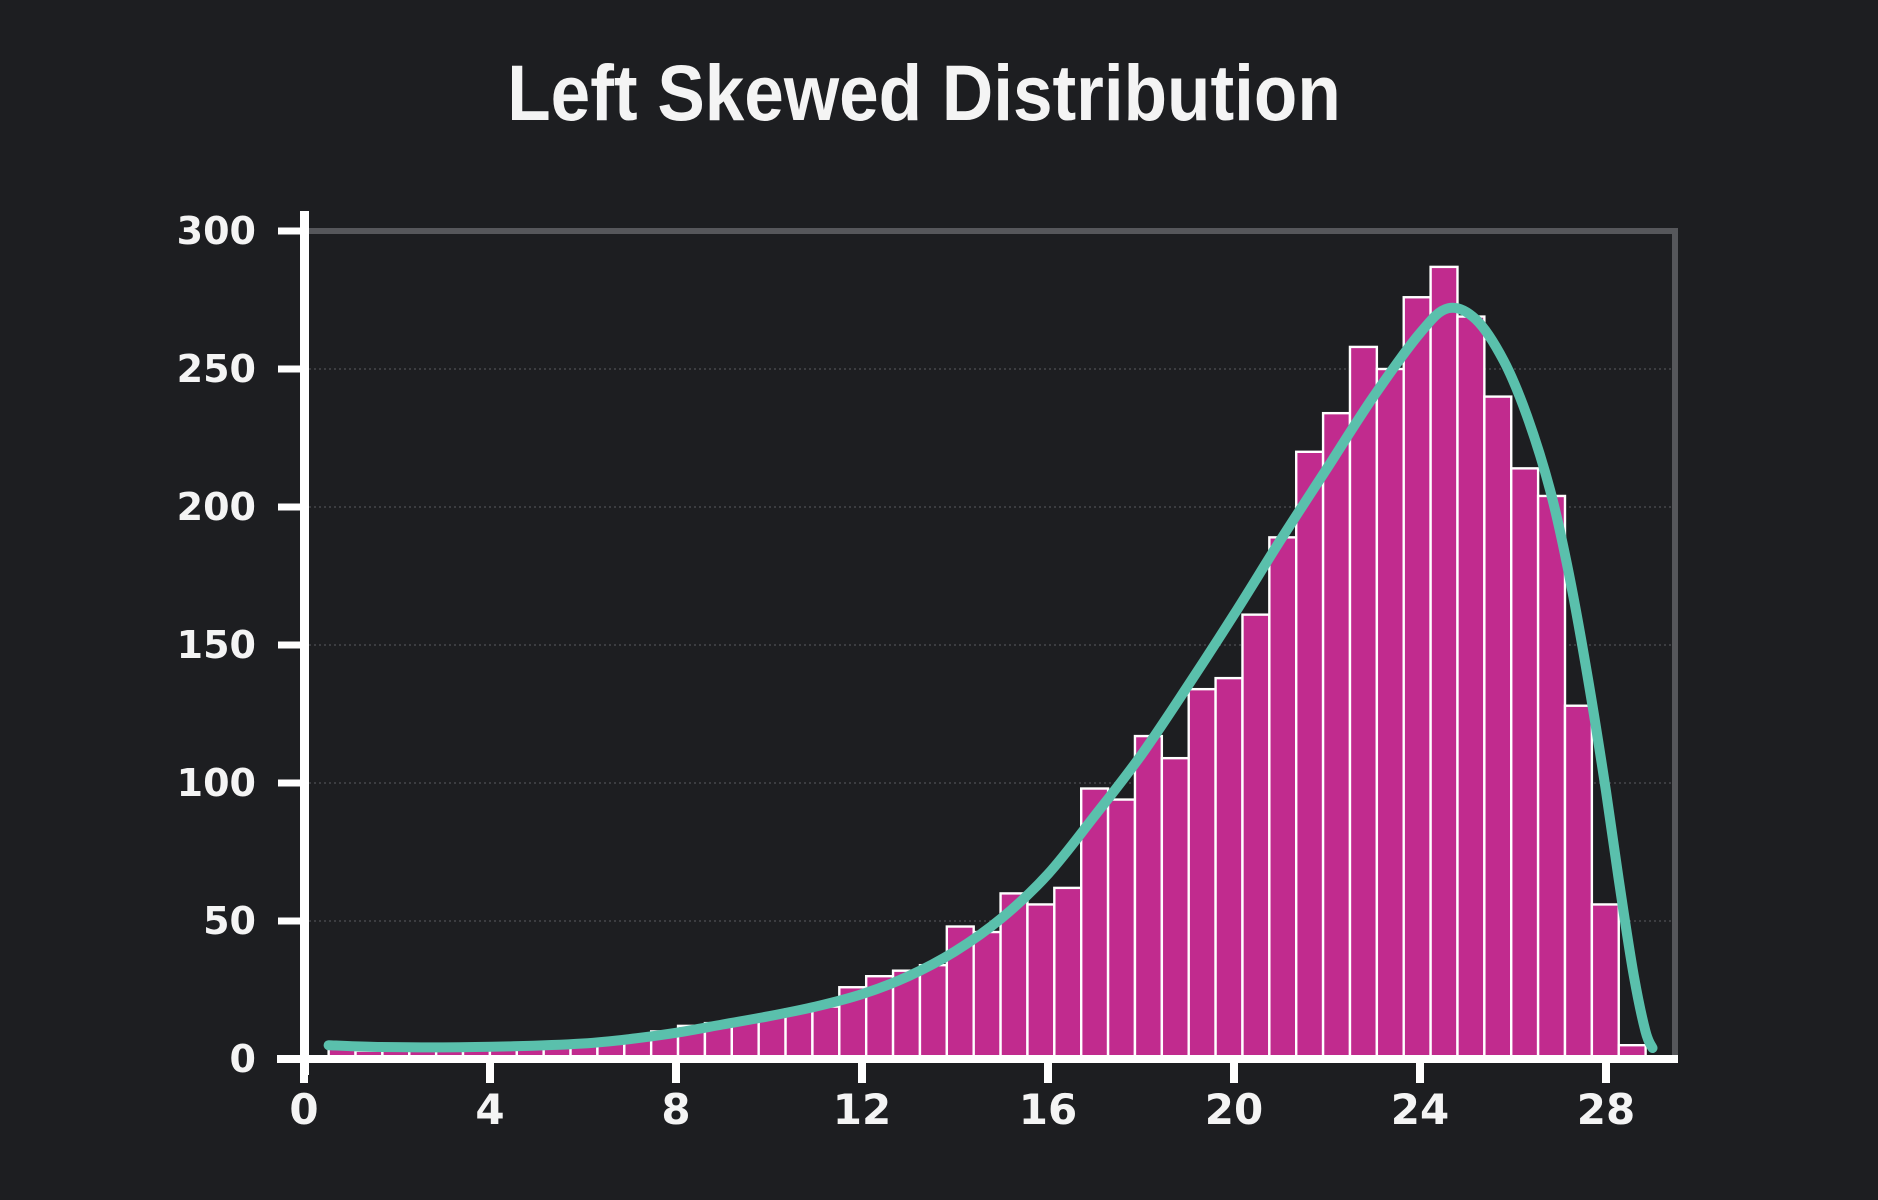  What do you see at coordinates (862, 1109) in the screenshot?
I see `x-tick-label: 12` at bounding box center [862, 1109].